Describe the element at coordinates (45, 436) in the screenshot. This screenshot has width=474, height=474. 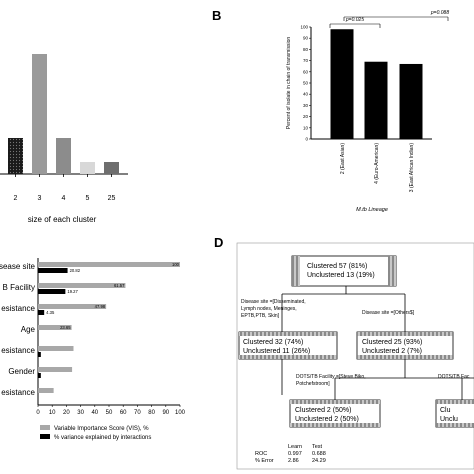
I see `legend-swatch-interactions` at that location.